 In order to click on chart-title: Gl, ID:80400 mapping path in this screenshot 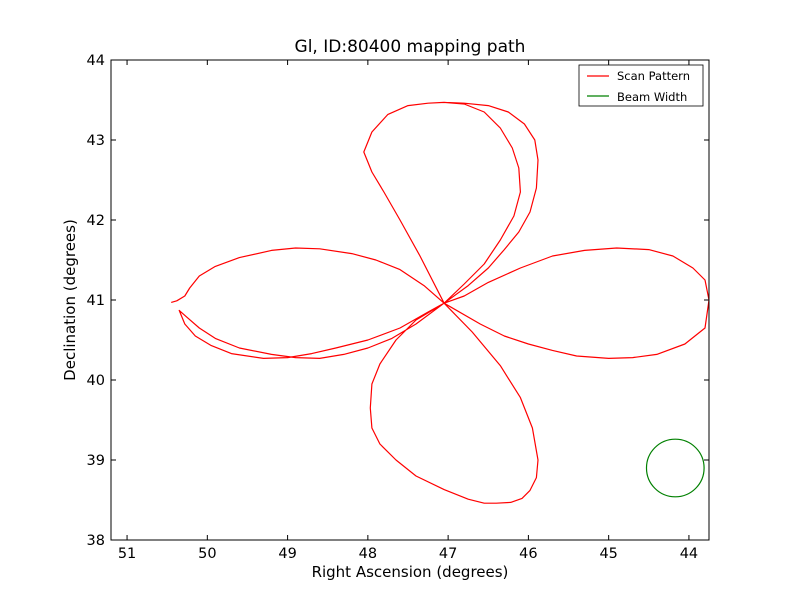, I will do `click(410, 47)`.